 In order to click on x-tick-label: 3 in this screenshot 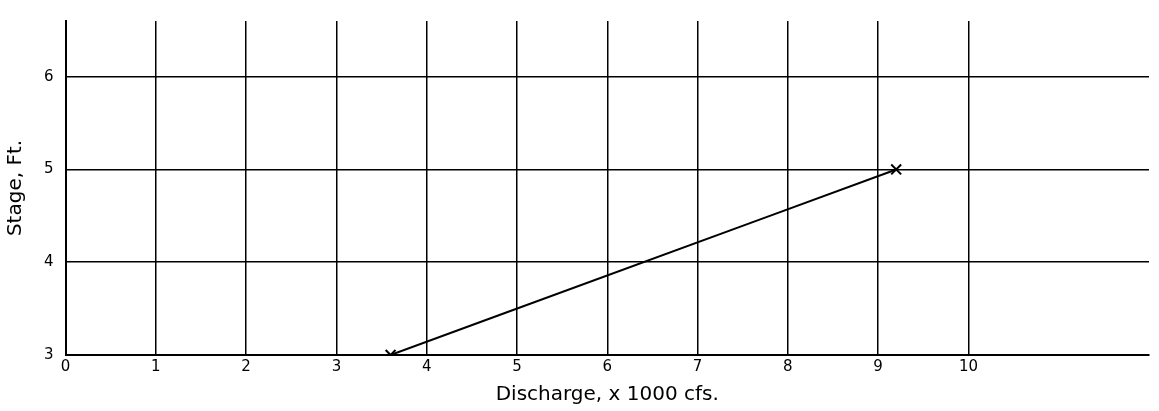, I will do `click(336, 365)`.